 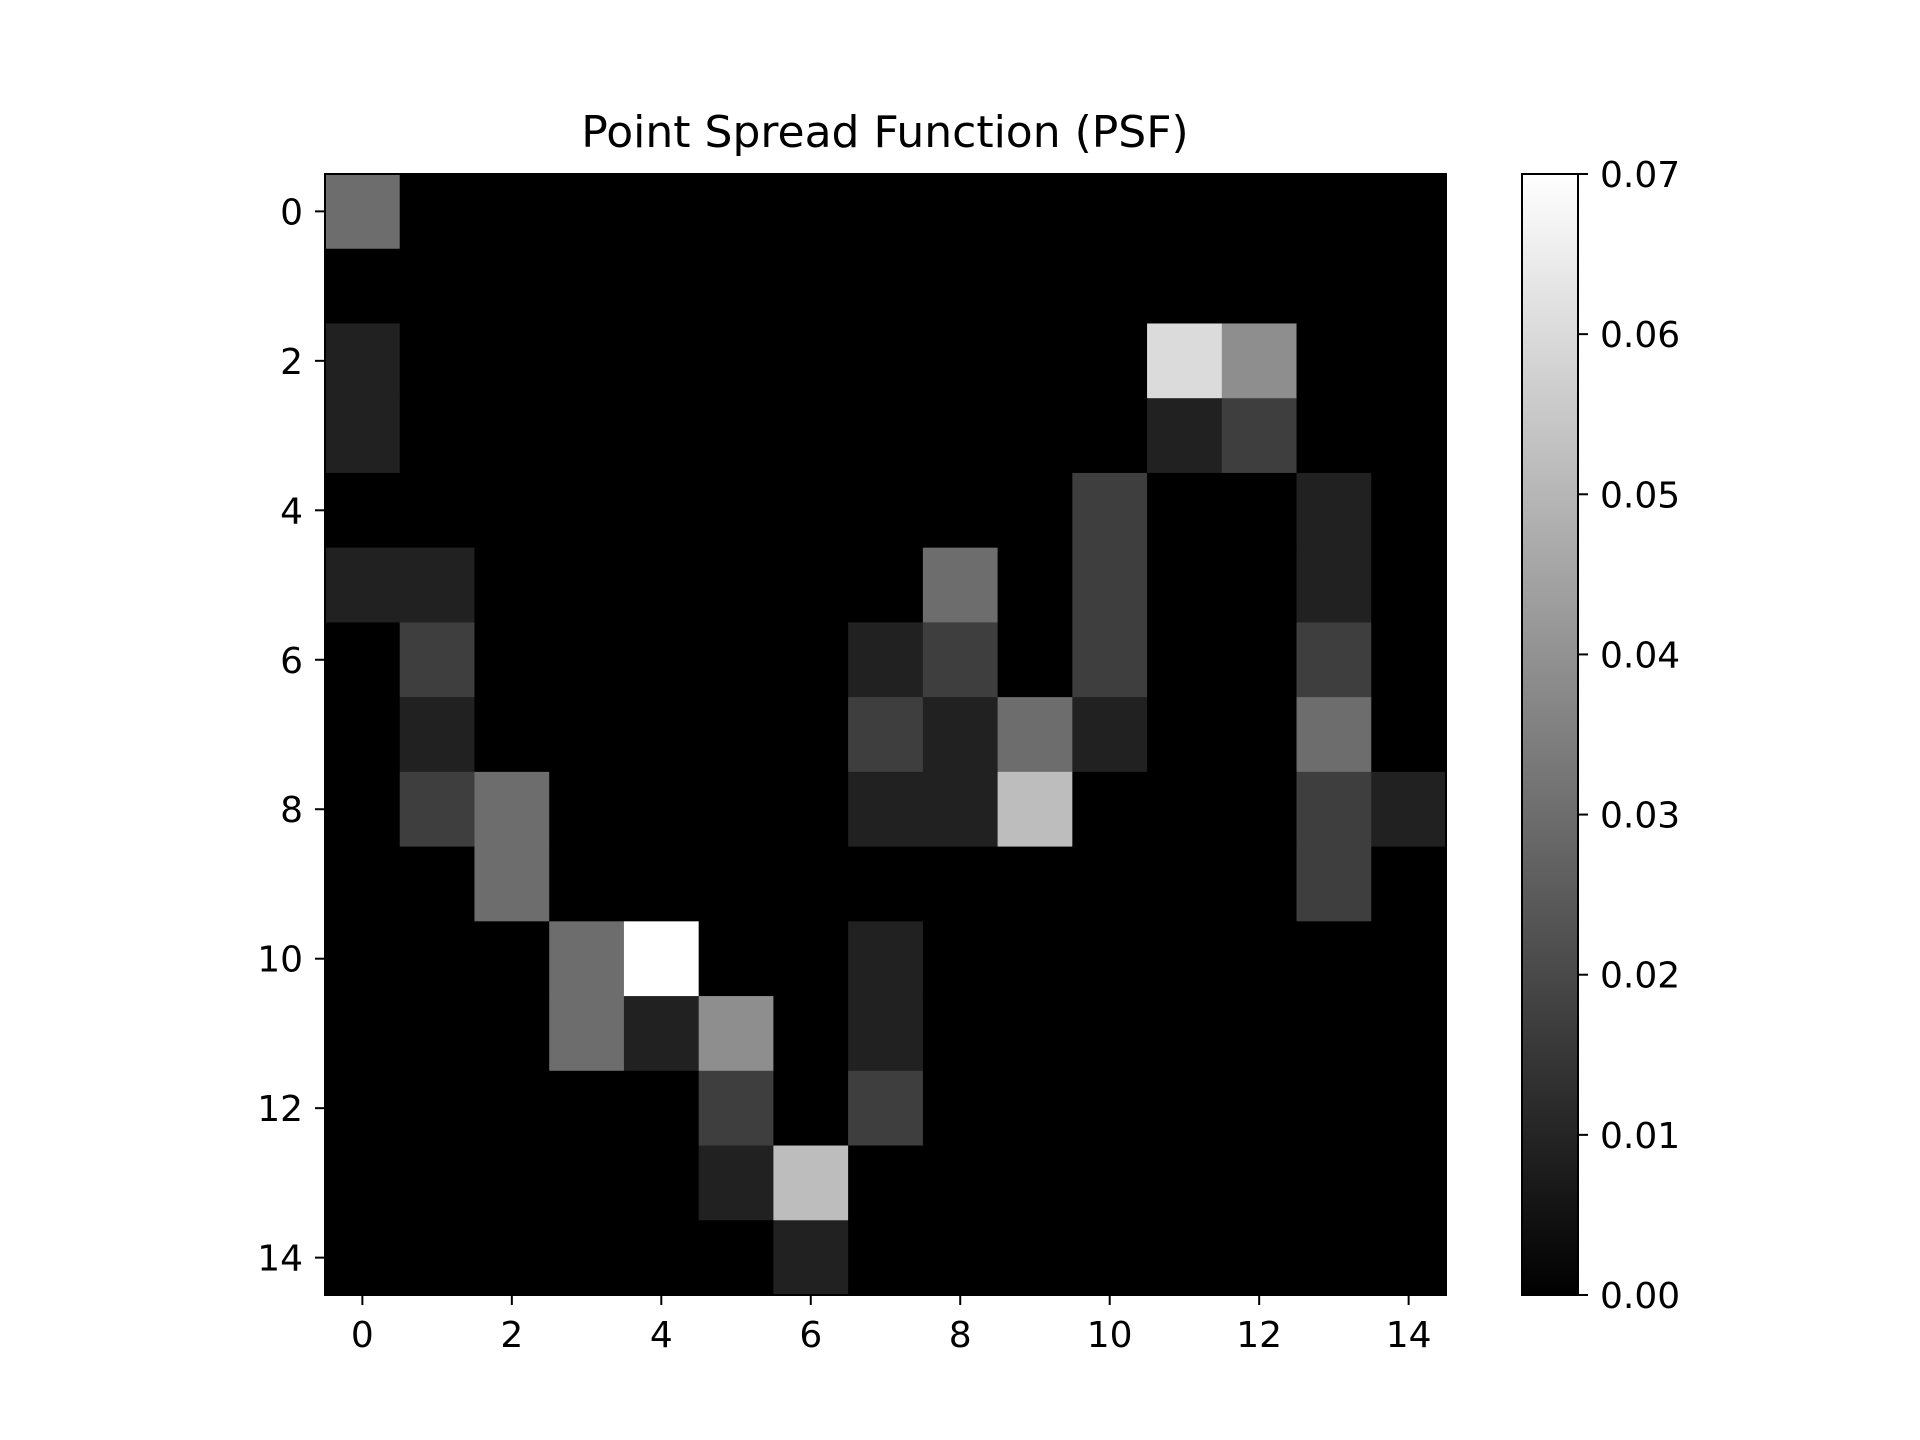 What do you see at coordinates (810, 1335) in the screenshot?
I see `x-tick-label: 6` at bounding box center [810, 1335].